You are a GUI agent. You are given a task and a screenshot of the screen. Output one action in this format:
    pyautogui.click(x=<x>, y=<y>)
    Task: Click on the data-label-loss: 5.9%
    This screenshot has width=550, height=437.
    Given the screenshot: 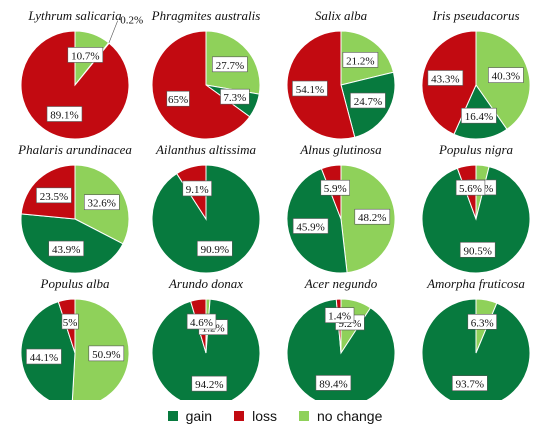 What is the action you would take?
    pyautogui.click(x=335, y=187)
    